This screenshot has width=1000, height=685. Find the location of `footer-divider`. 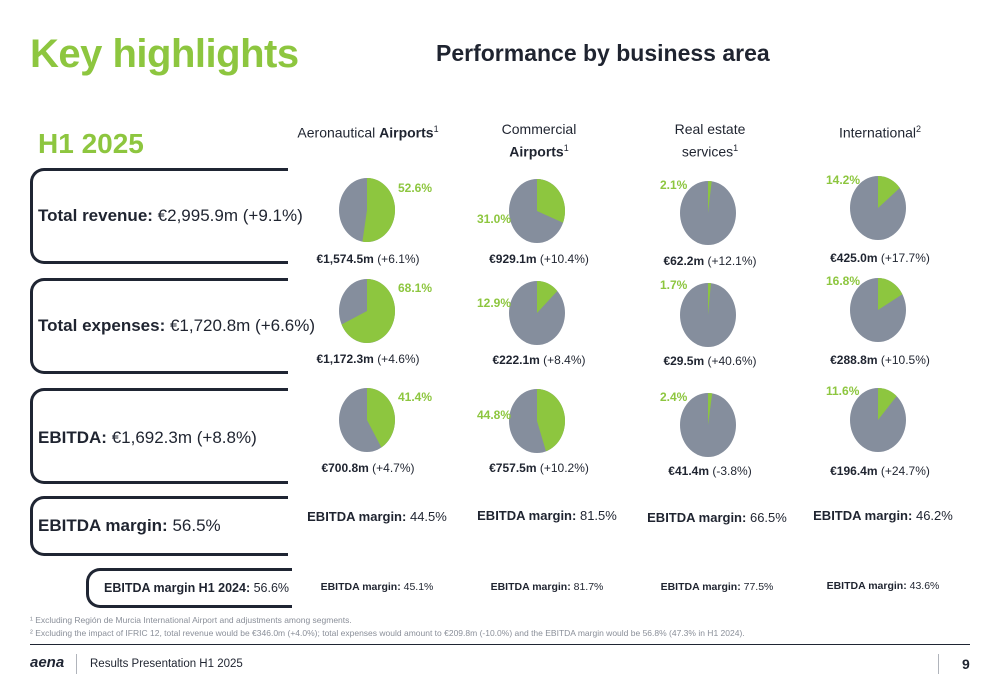

footer-divider is located at coordinates (500, 644).